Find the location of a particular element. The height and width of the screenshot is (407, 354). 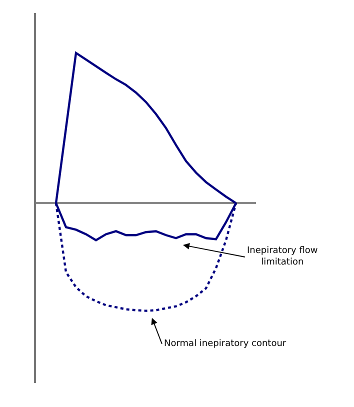

annotation: Inepiratory flow limitation is located at coordinates (282, 257).